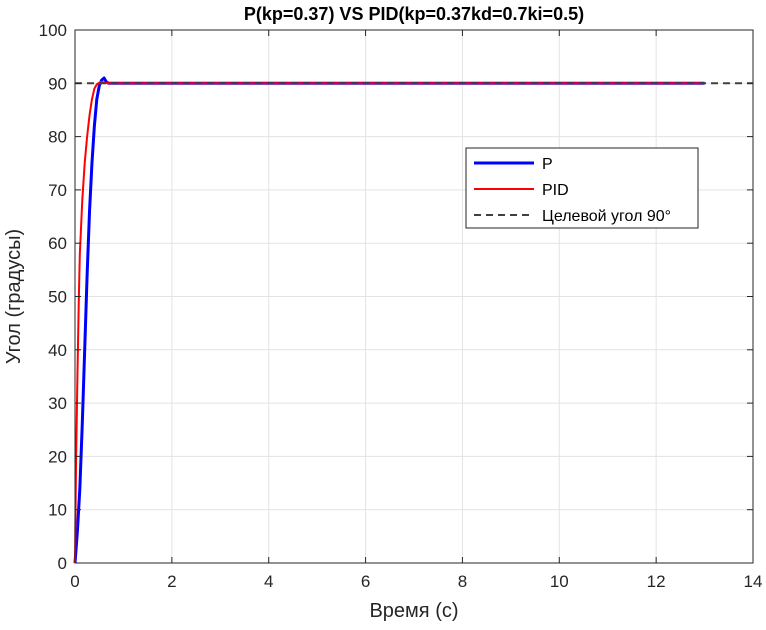 The height and width of the screenshot is (630, 766). What do you see at coordinates (753, 581) in the screenshot?
I see `x-tick-label: 14` at bounding box center [753, 581].